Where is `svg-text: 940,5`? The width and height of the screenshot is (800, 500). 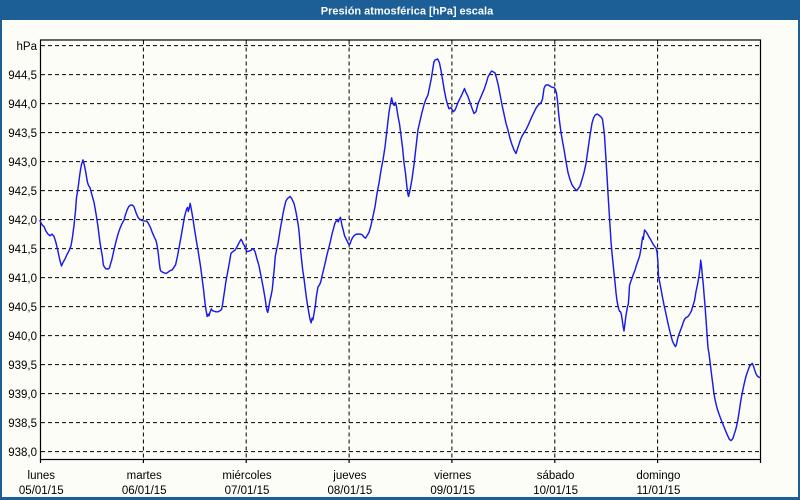 svg-text: 940,5 is located at coordinates (22, 308).